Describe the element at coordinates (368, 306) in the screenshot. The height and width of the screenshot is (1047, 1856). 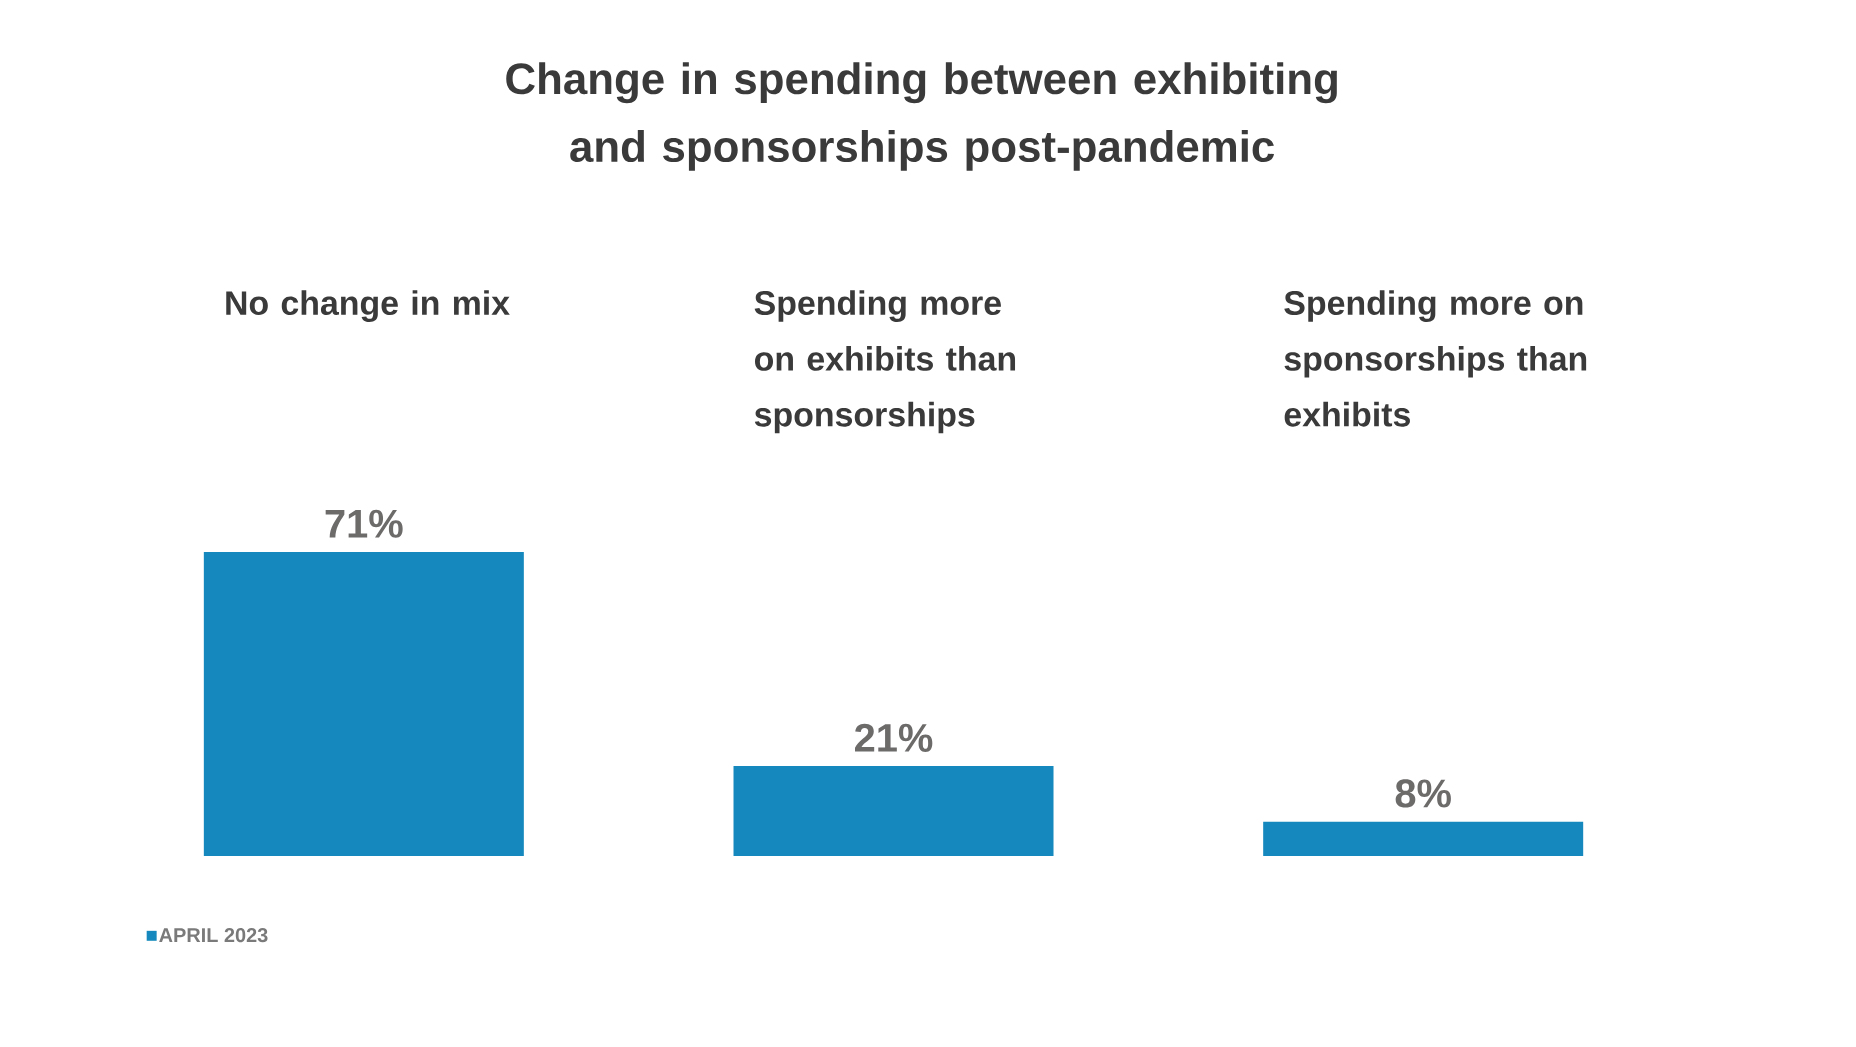
I see `x-tick-label: No change in mix` at that location.